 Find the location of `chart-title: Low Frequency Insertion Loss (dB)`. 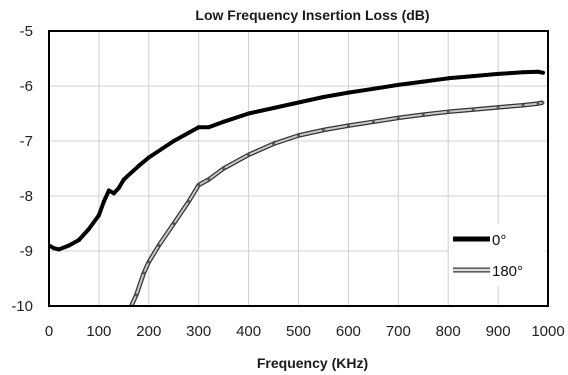

chart-title: Low Frequency Insertion Loss (dB) is located at coordinates (312, 15).